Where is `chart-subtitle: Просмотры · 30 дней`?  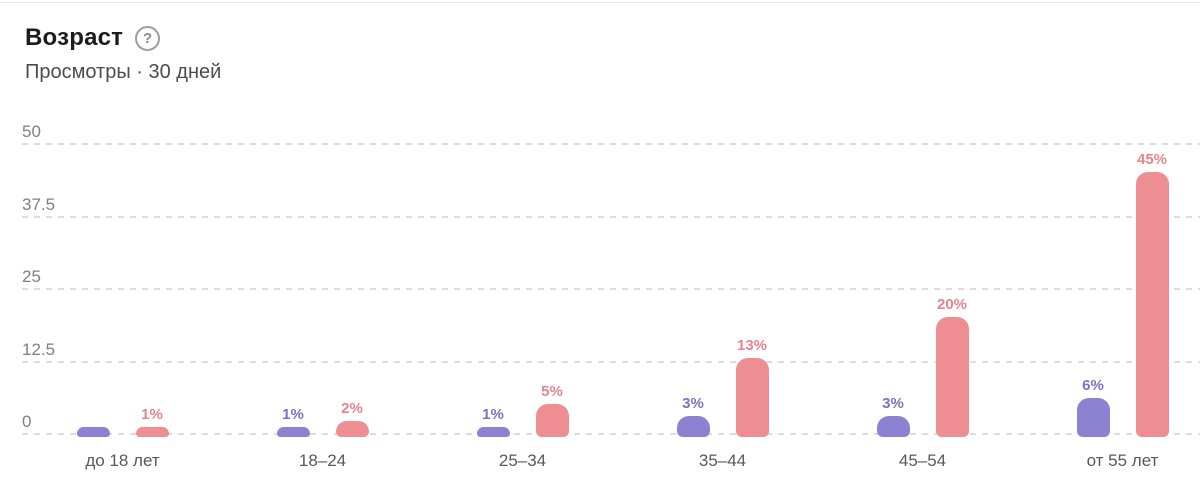 chart-subtitle: Просмотры · 30 дней is located at coordinates (123, 72).